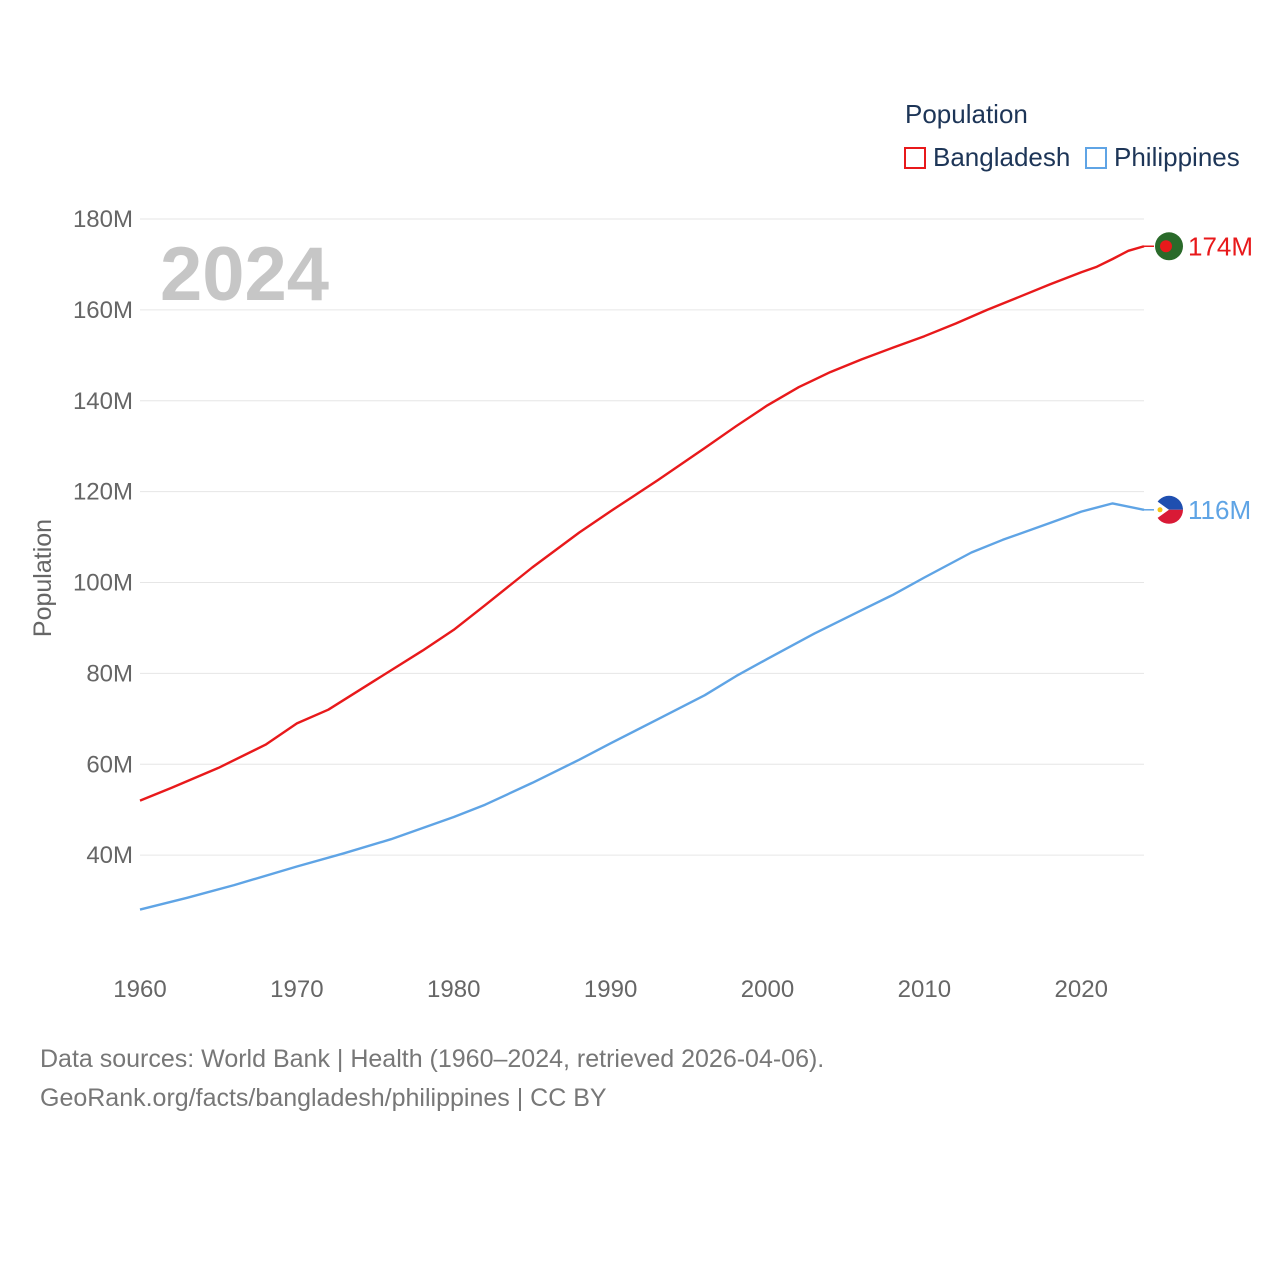 This screenshot has width=1280, height=1280. Describe the element at coordinates (1081, 989) in the screenshot. I see `x-tick-label: 2020` at that location.